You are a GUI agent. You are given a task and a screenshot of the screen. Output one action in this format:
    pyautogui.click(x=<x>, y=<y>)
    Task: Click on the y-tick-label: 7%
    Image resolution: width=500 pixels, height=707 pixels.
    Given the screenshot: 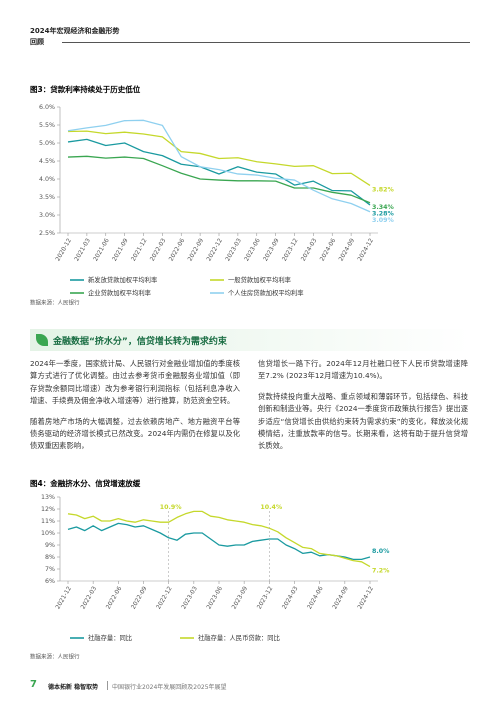 What is the action you would take?
    pyautogui.click(x=50, y=569)
    